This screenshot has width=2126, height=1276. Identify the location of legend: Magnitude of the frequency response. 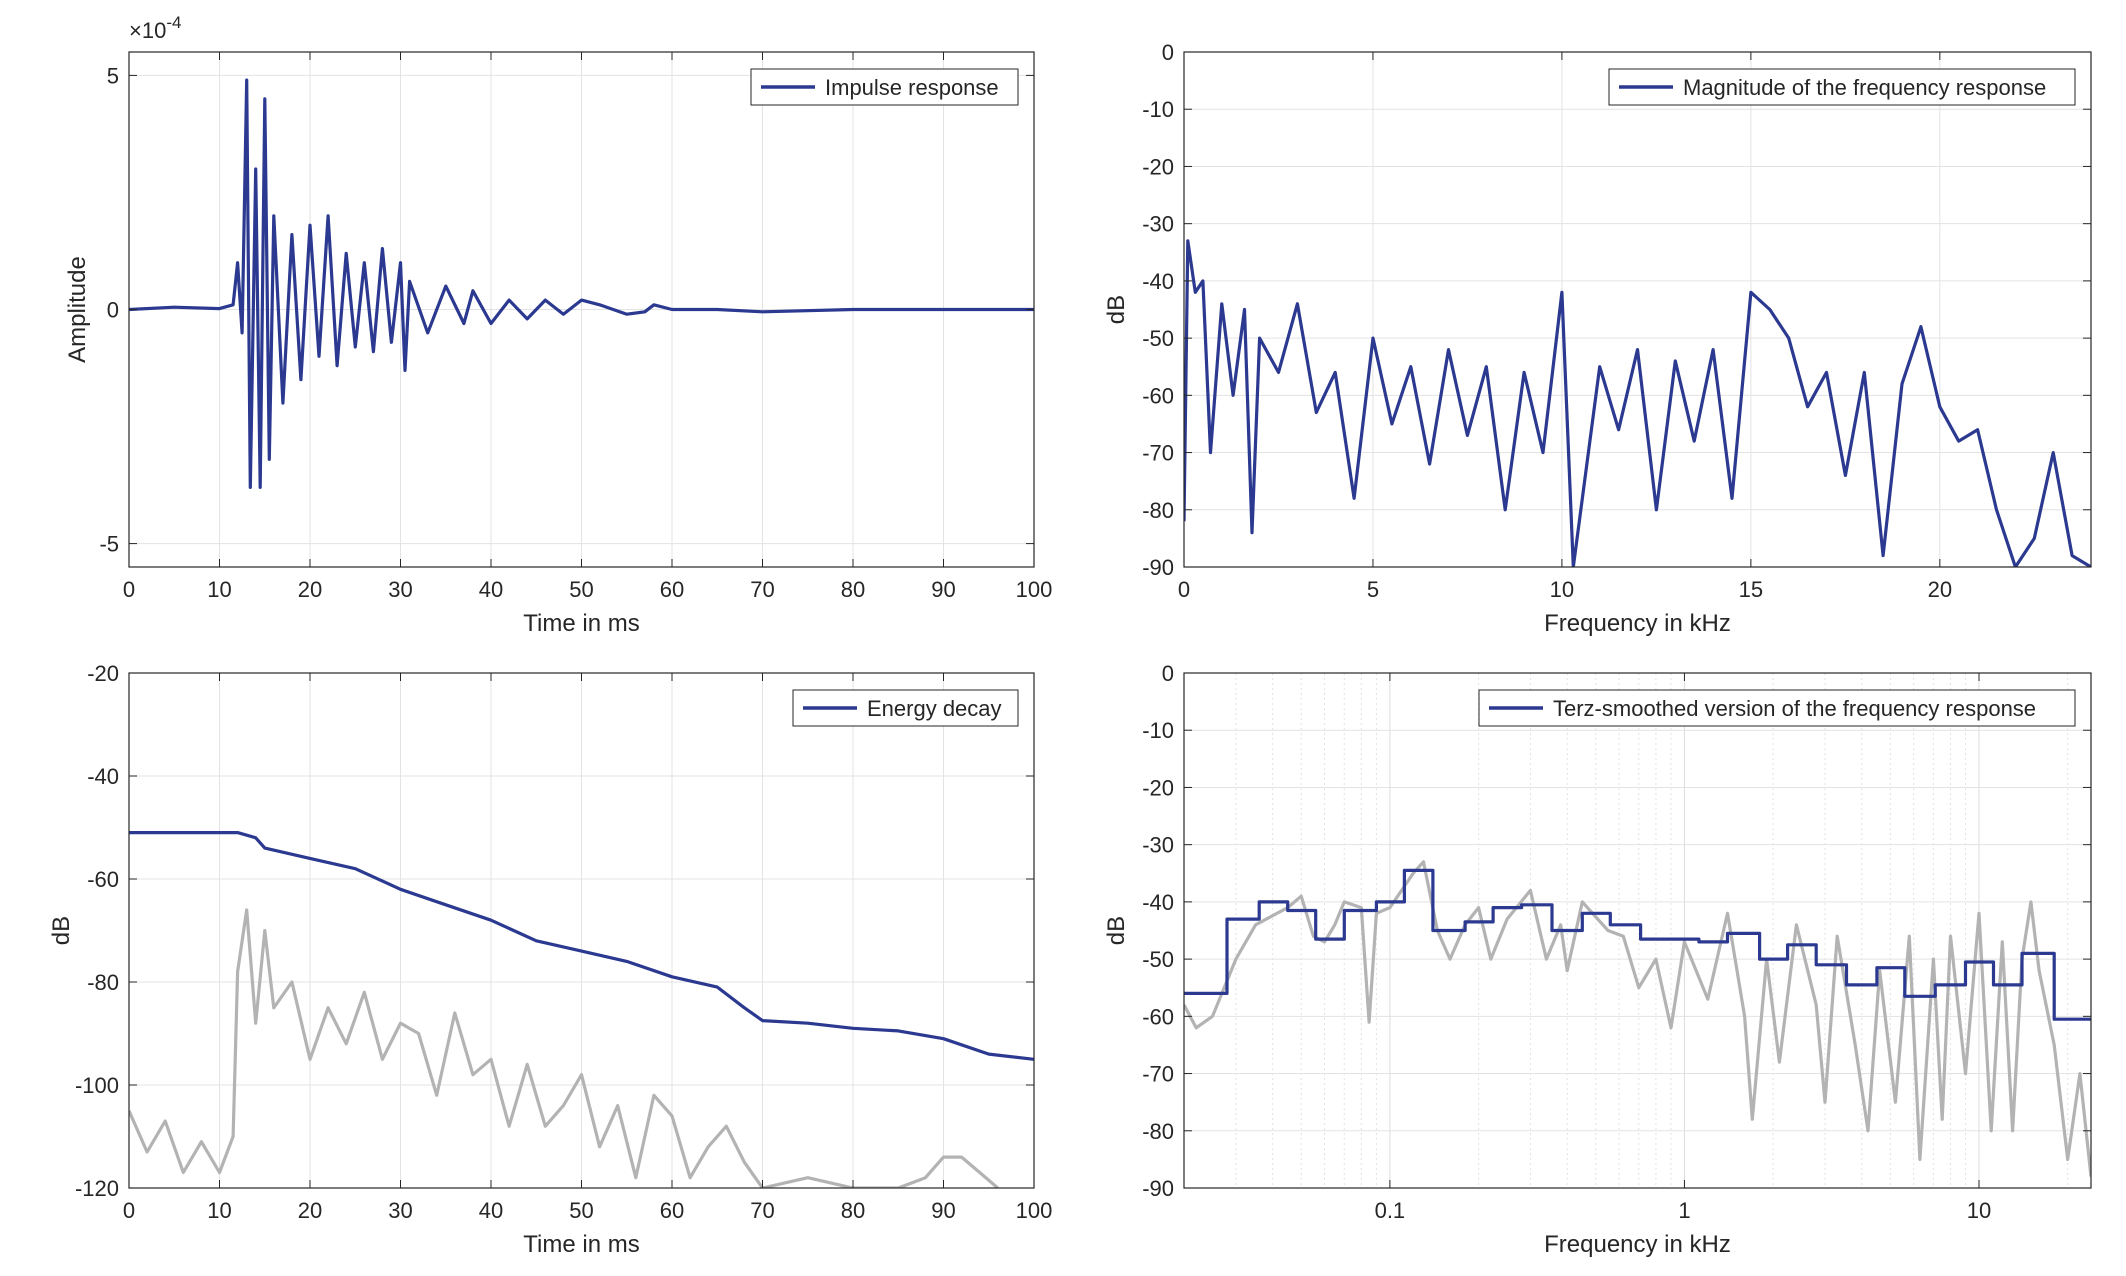
(1842, 87).